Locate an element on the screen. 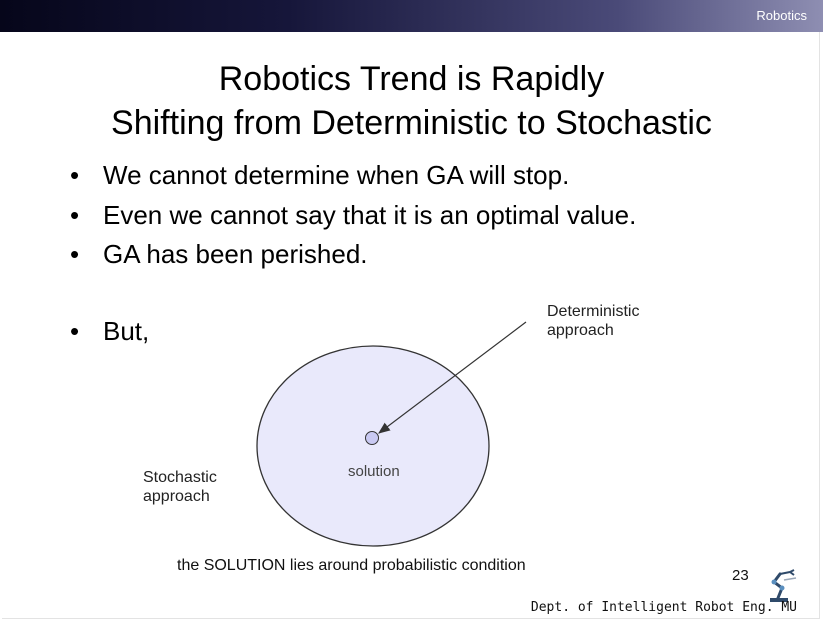 Image resolution: width=823 pixels, height=623 pixels. bullet-text: But, is located at coordinates (126, 331).